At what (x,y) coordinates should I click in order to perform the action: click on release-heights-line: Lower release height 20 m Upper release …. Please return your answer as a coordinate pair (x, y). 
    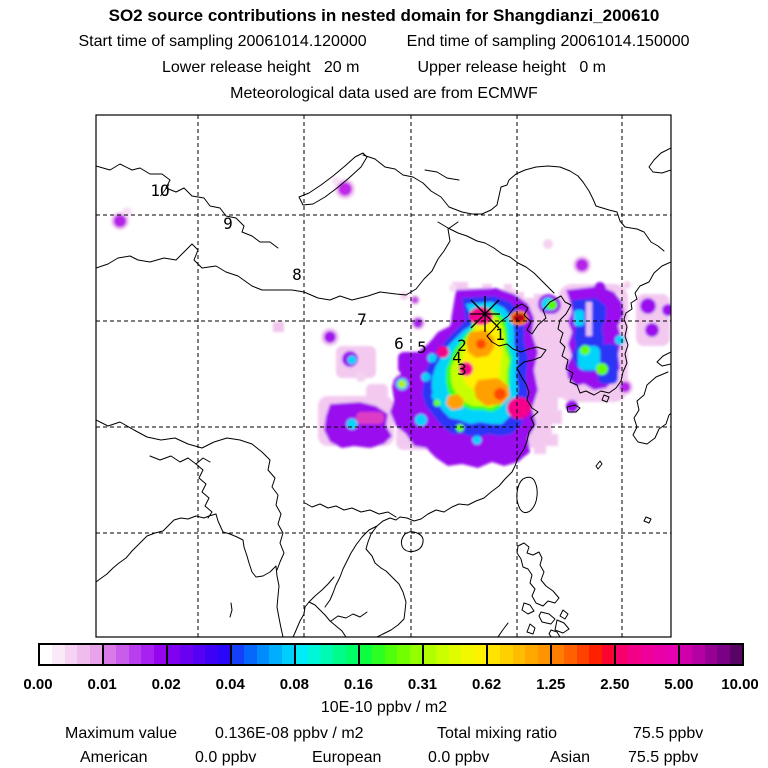
    Looking at the image, I should click on (384, 68).